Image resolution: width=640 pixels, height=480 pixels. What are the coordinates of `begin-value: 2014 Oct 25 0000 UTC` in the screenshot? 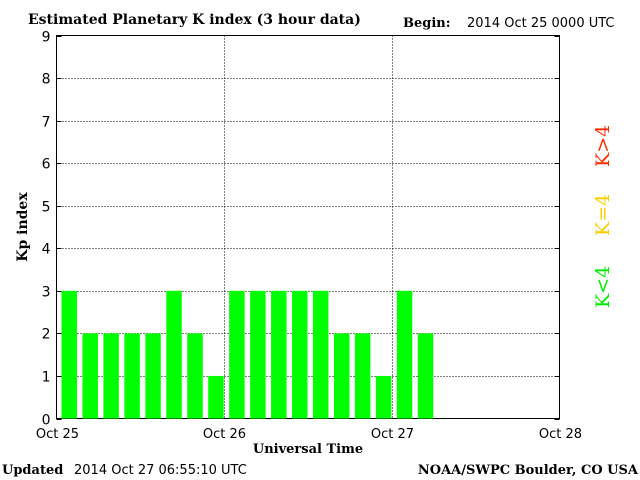 It's located at (541, 23).